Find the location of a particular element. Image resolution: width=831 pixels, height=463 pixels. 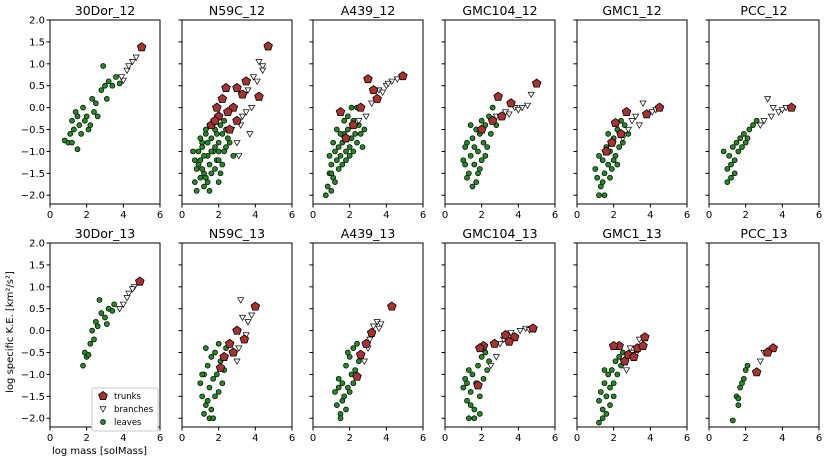

y-tick-label: 1.5 is located at coordinates (37, 265).